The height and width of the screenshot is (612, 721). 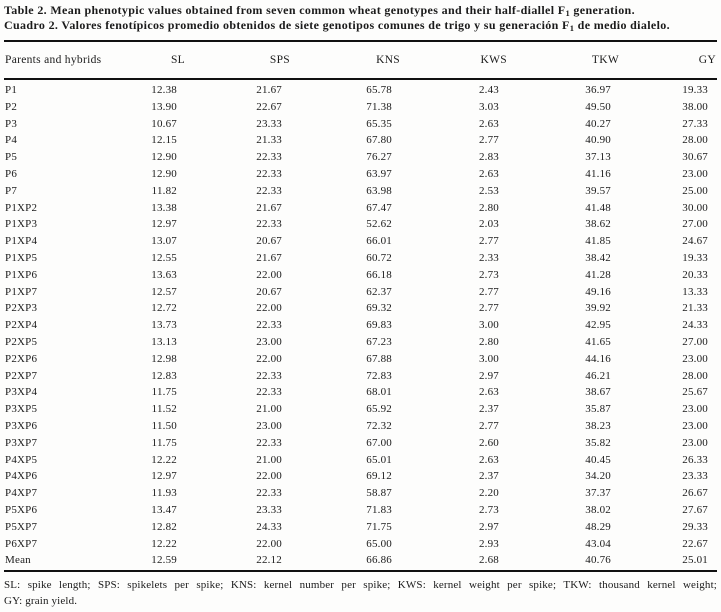 What do you see at coordinates (379, 392) in the screenshot?
I see `value-cell: 68.01` at bounding box center [379, 392].